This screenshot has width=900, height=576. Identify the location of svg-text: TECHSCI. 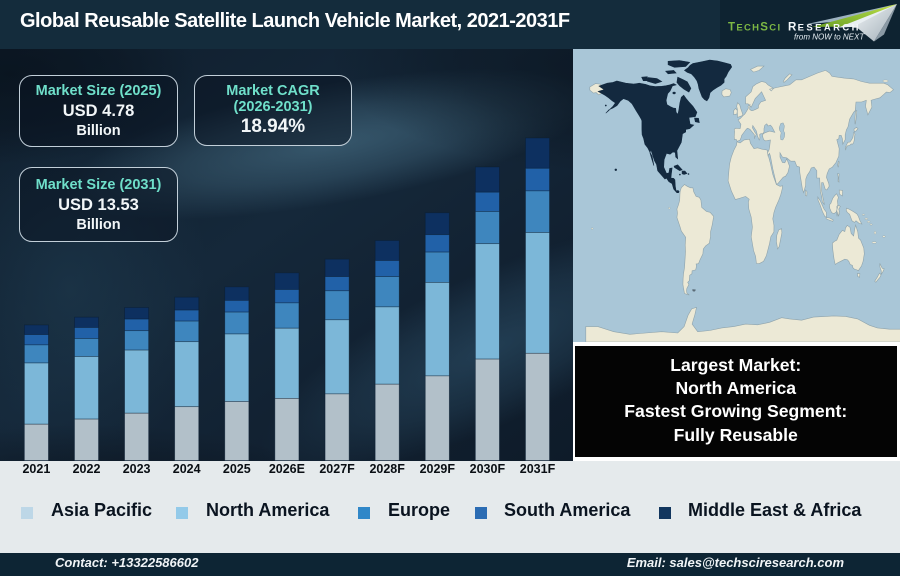
(754, 28).